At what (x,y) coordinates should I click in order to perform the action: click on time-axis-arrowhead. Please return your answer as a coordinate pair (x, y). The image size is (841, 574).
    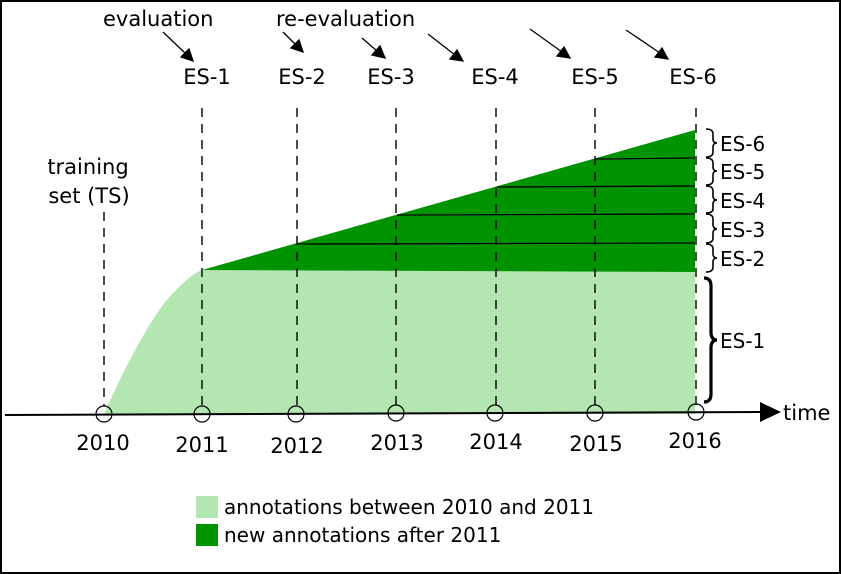
    Looking at the image, I should click on (770, 412).